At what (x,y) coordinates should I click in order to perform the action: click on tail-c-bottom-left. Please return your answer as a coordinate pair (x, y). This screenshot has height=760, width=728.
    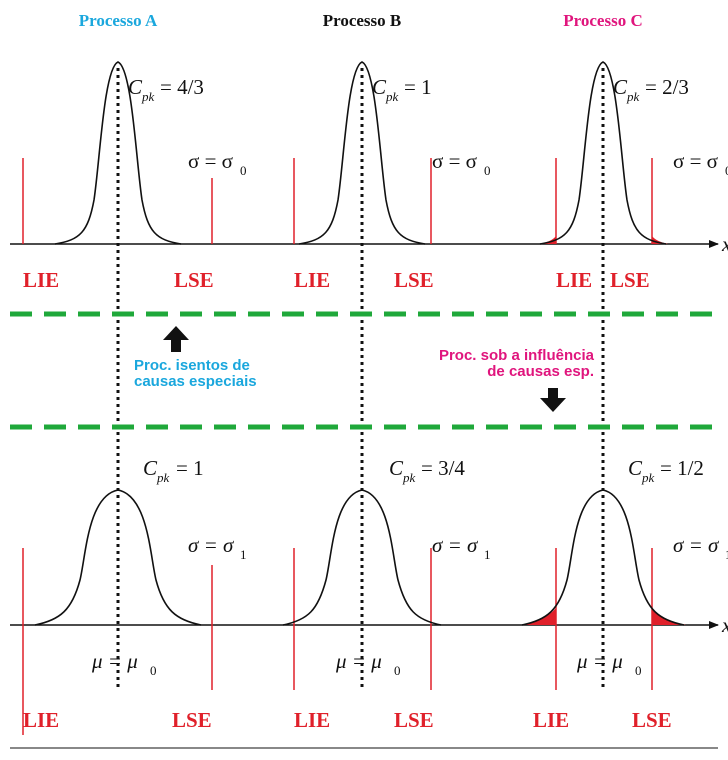
    Looking at the image, I should click on (539, 616).